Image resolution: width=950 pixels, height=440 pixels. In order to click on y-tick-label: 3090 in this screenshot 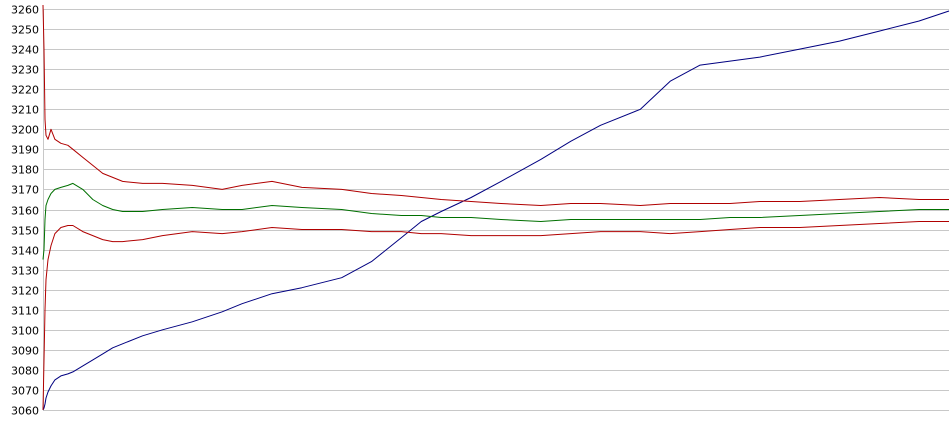, I will do `click(25, 351)`.